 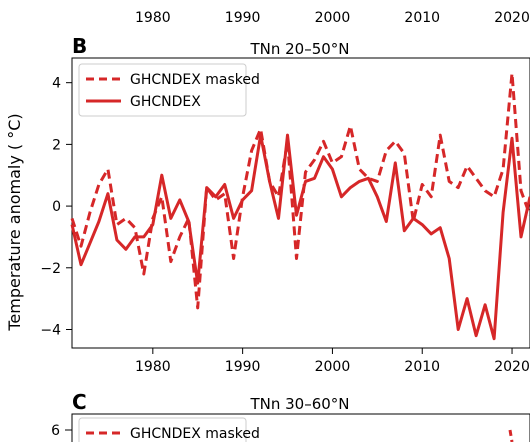 I want to click on y-tick-label: 0, so click(x=56, y=207).